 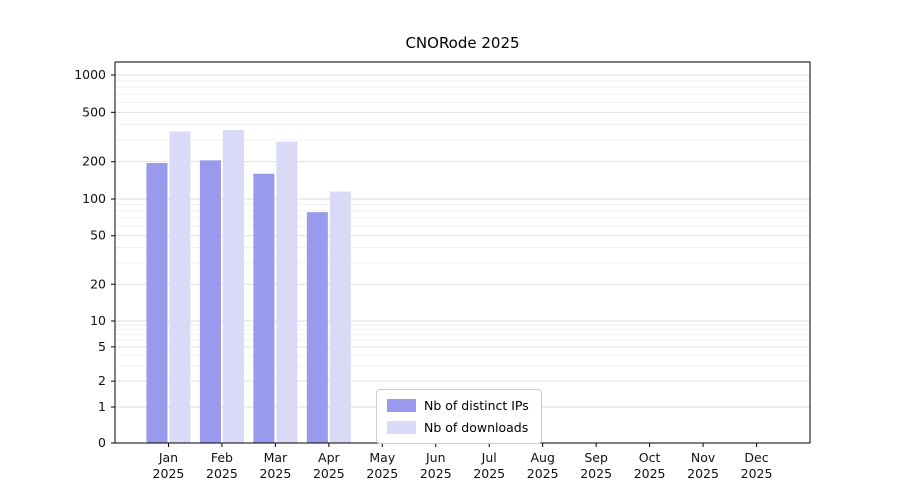 I want to click on x-tick-label-month: Apr, so click(x=329, y=457).